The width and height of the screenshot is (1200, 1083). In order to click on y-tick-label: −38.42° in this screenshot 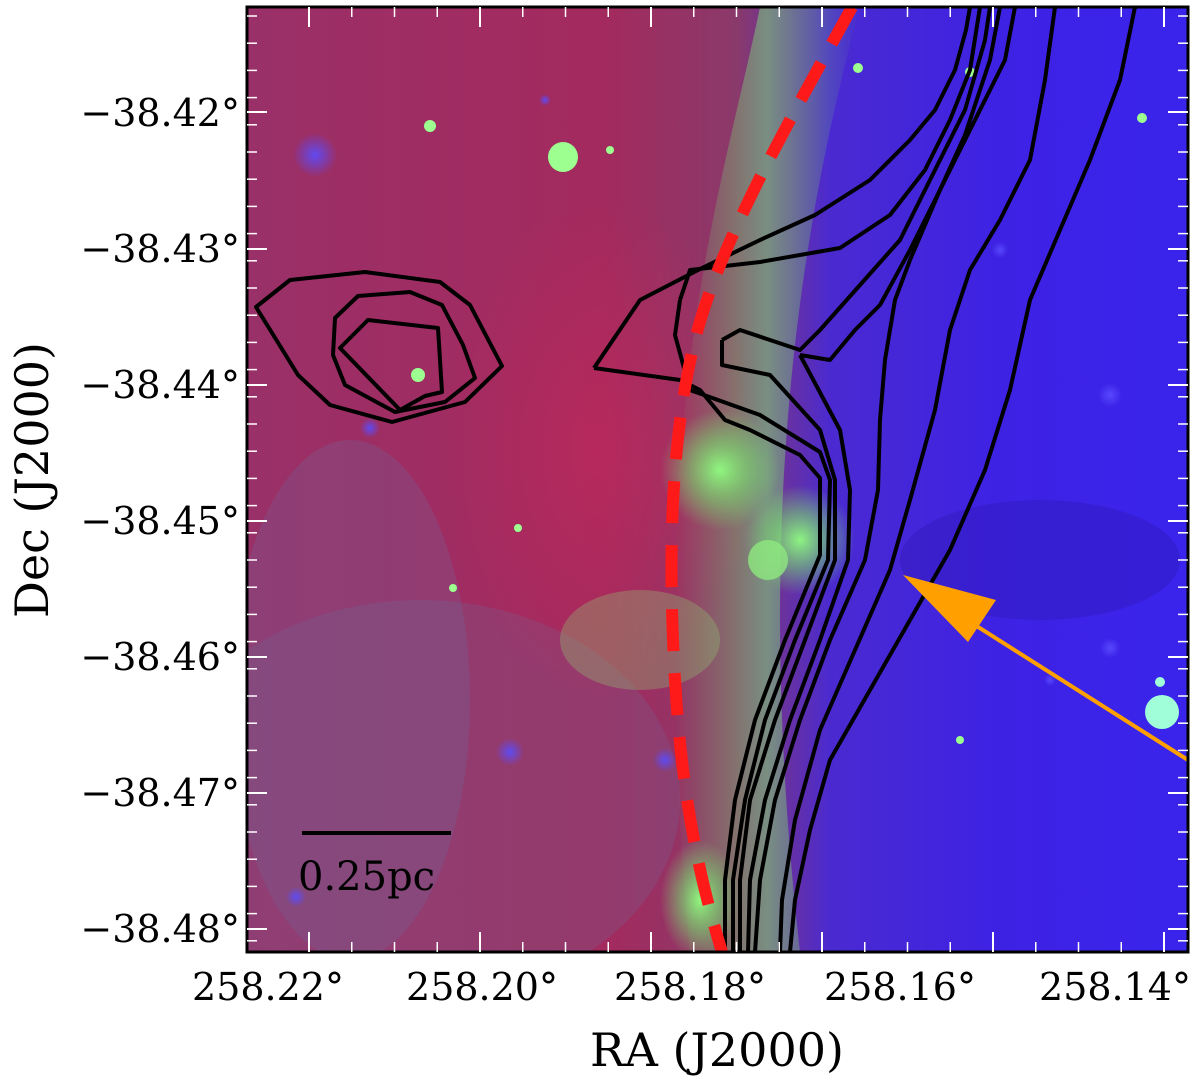, I will do `click(160, 113)`.